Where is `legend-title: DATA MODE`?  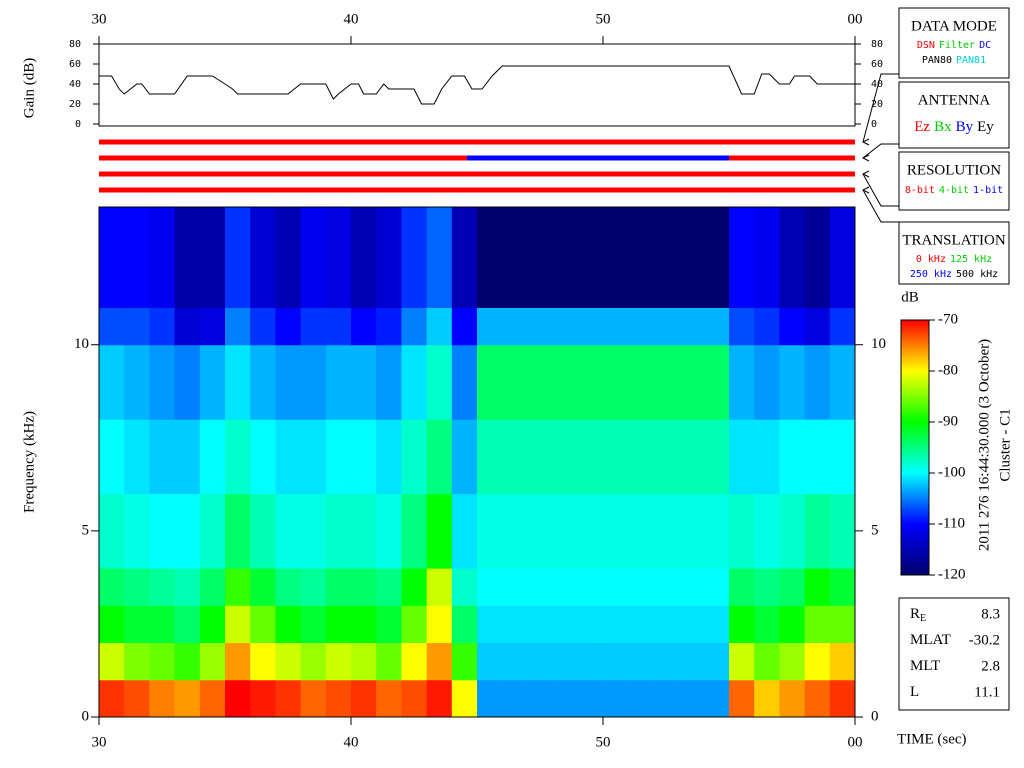 legend-title: DATA MODE is located at coordinates (954, 26).